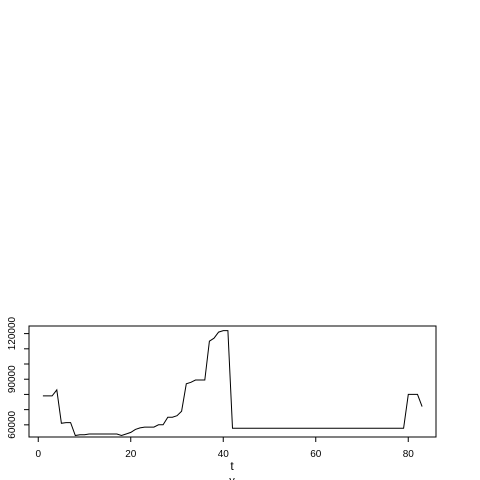 Image resolution: width=480 pixels, height=480 pixels. What do you see at coordinates (38, 454) in the screenshot?
I see `x-tick-label: 0` at bounding box center [38, 454].